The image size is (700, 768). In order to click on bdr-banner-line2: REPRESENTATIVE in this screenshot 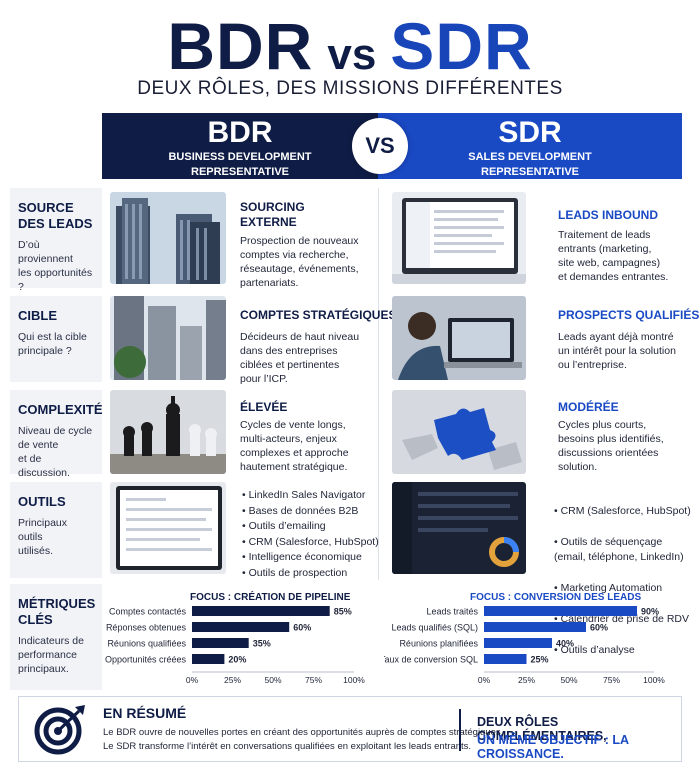, I will do `click(240, 172)`.